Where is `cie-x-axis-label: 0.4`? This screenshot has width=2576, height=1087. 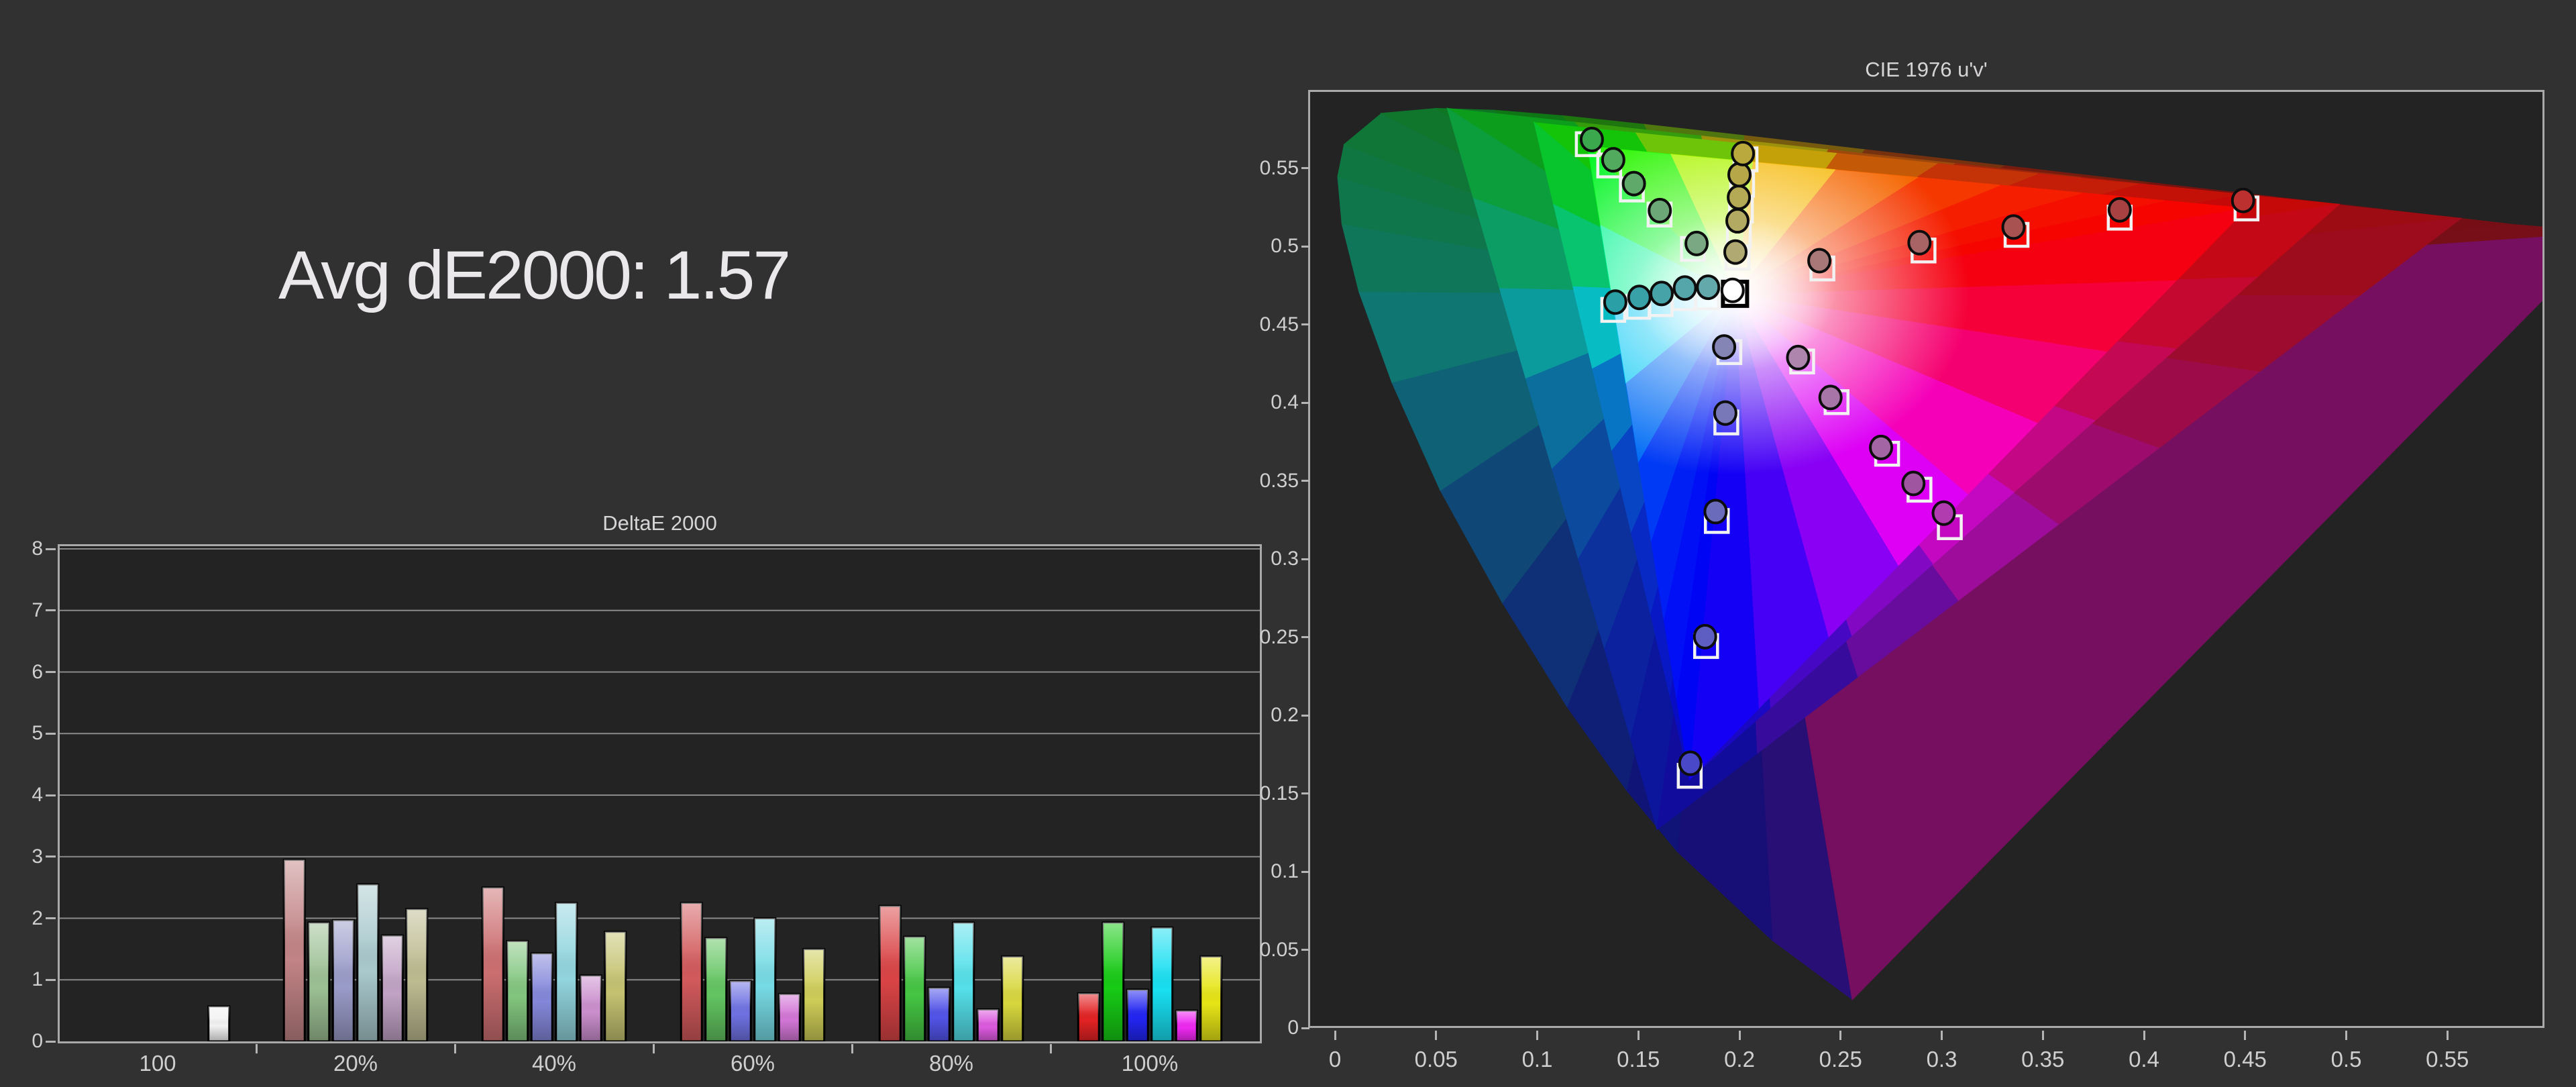
cie-x-axis-label: 0.4 is located at coordinates (2144, 1059).